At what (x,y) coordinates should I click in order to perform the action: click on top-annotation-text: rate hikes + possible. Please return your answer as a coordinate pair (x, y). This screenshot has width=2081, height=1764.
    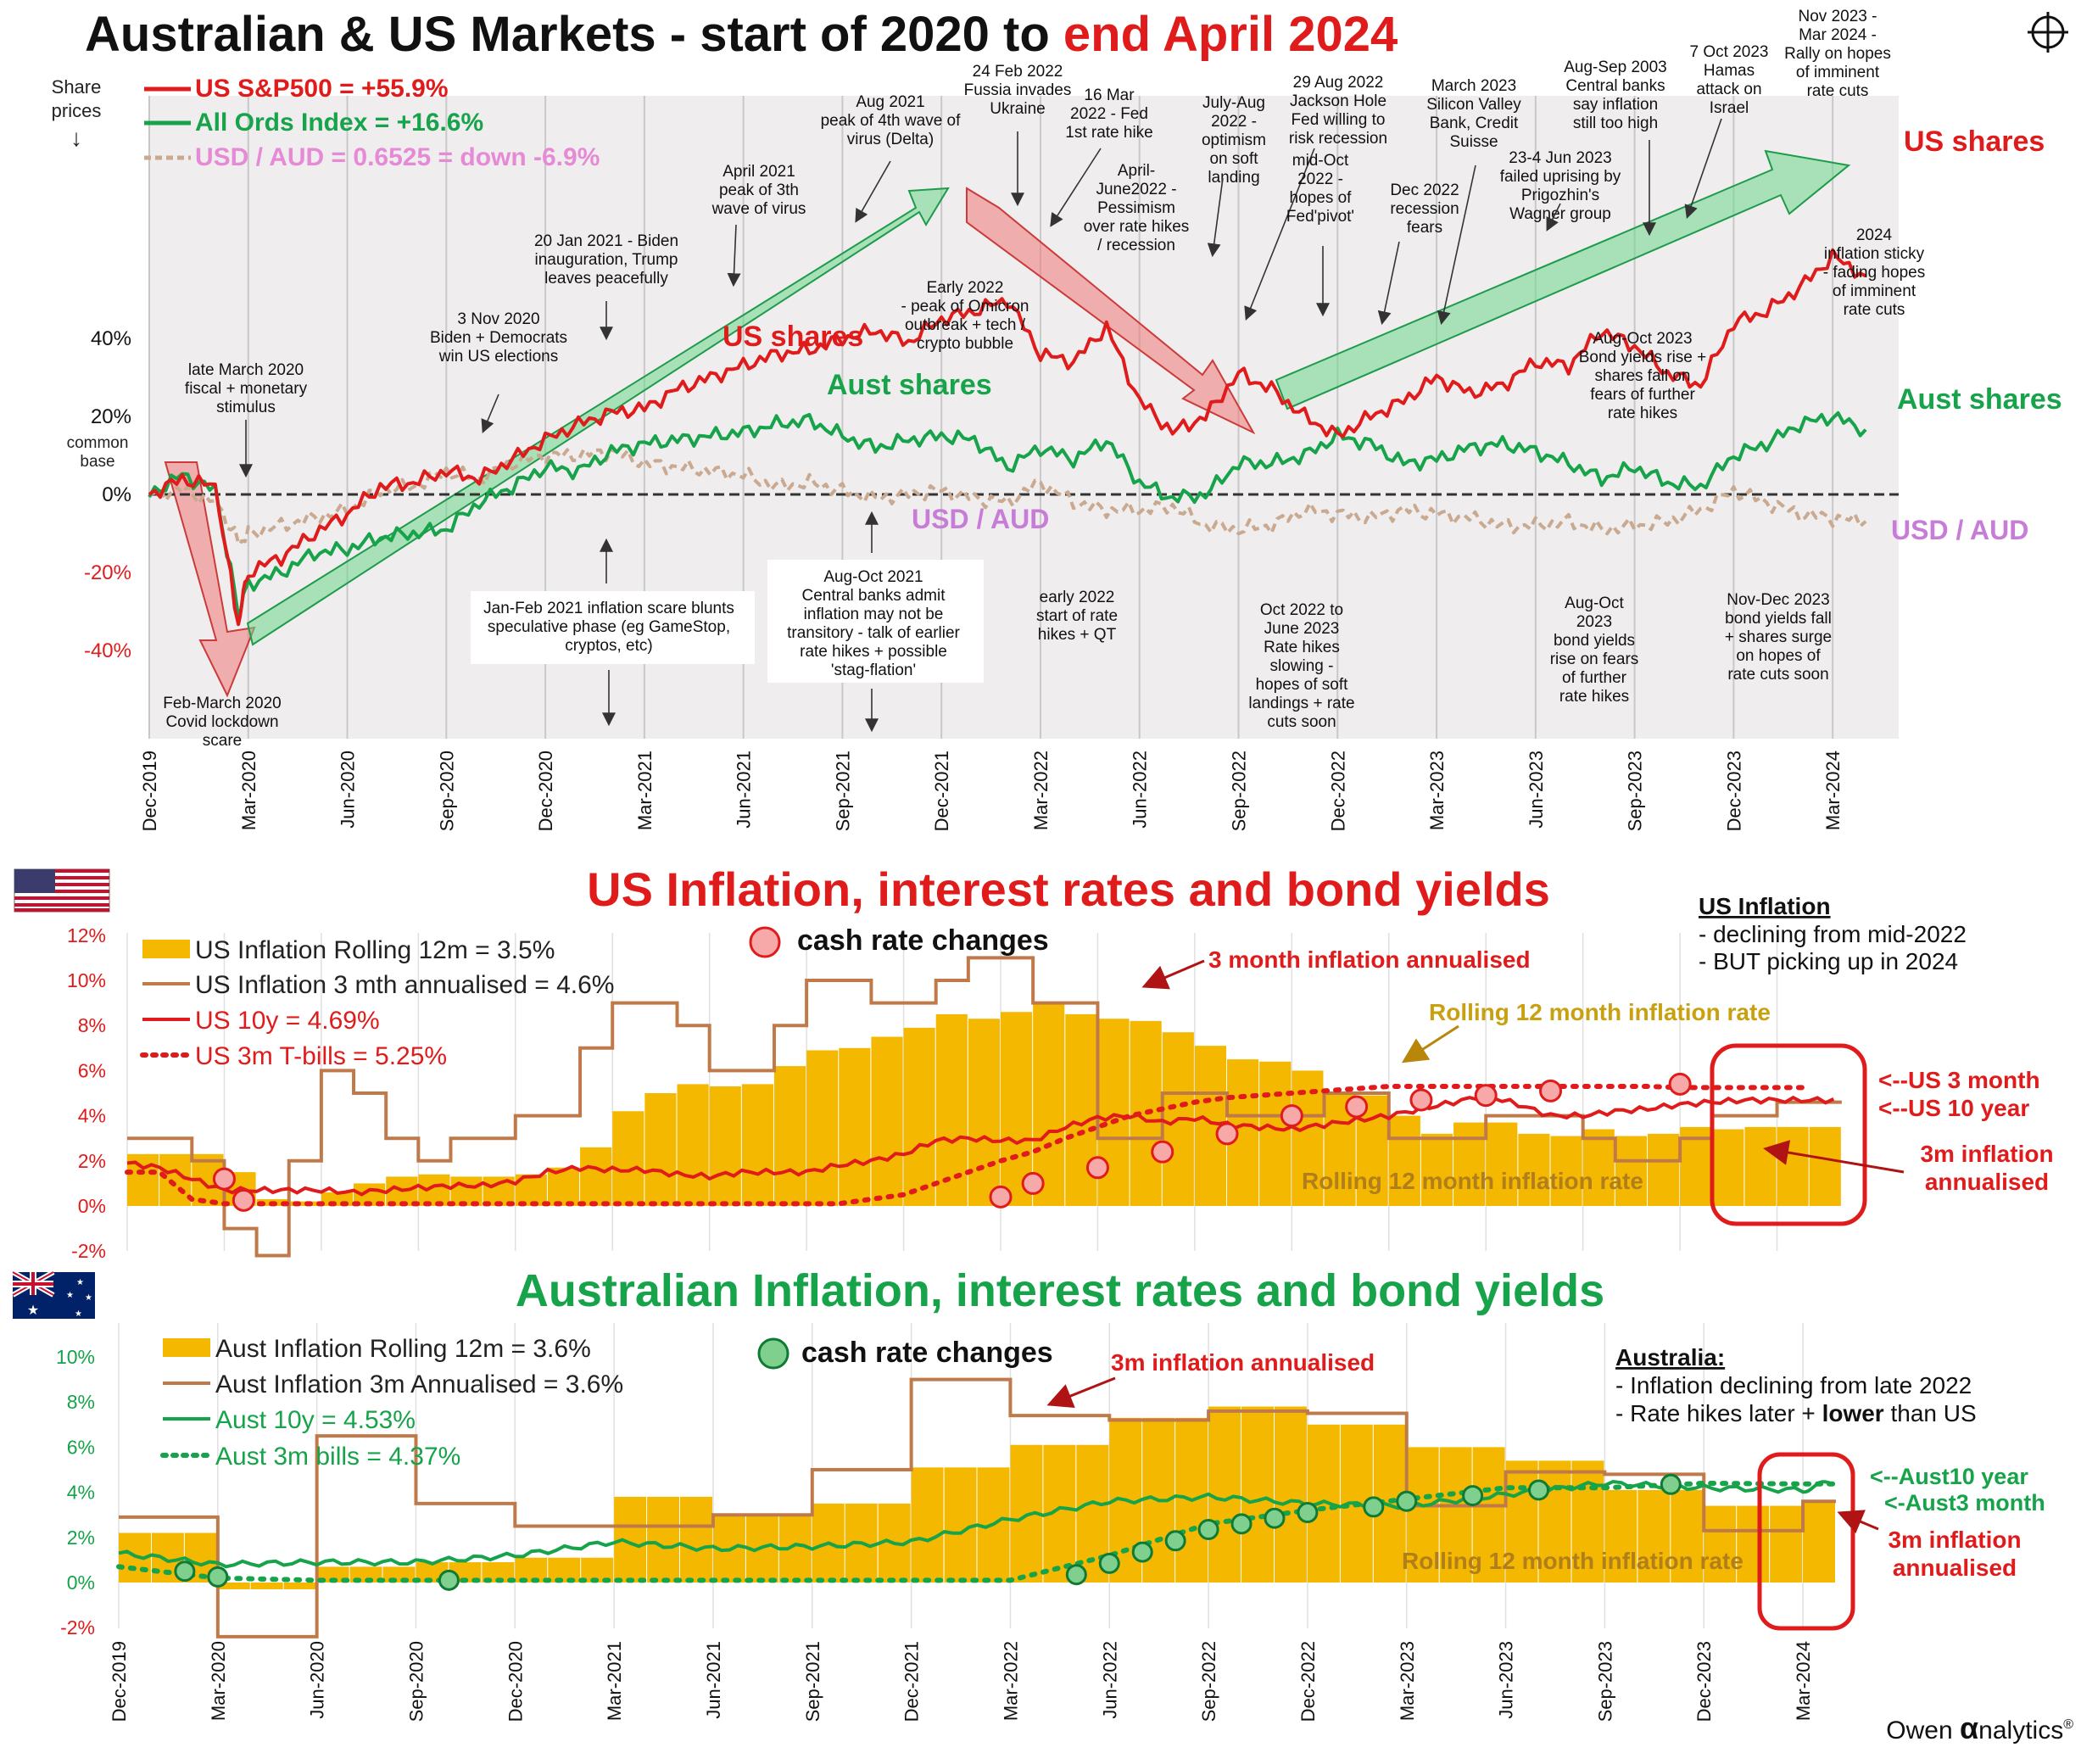
    Looking at the image, I should click on (873, 652).